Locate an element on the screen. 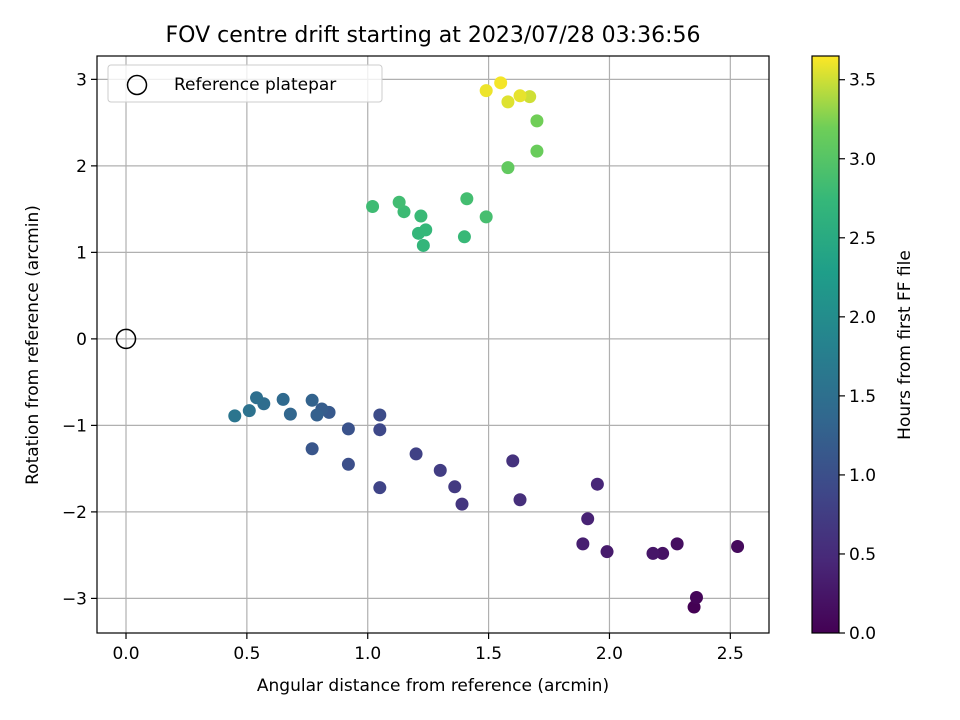 The width and height of the screenshot is (960, 720). colorbar-gradient is located at coordinates (825, 344).